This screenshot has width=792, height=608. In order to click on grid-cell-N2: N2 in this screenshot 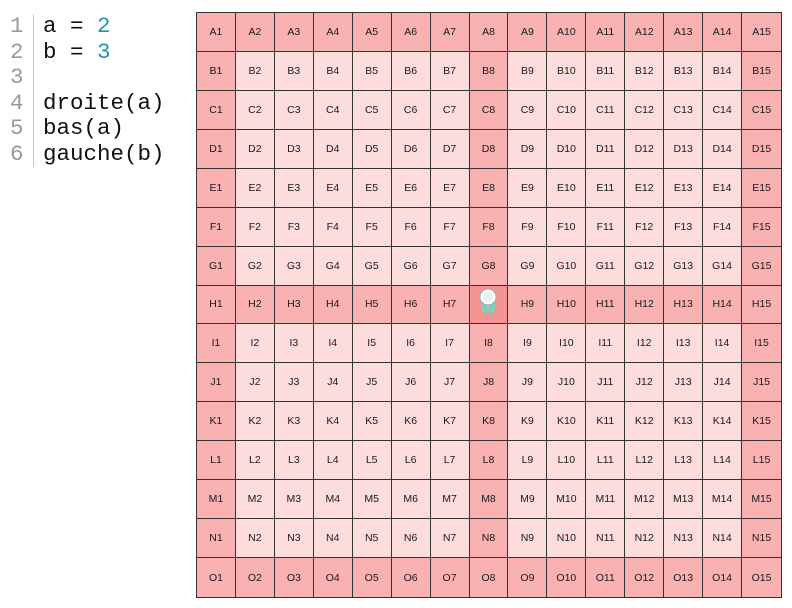, I will do `click(255, 539)`.